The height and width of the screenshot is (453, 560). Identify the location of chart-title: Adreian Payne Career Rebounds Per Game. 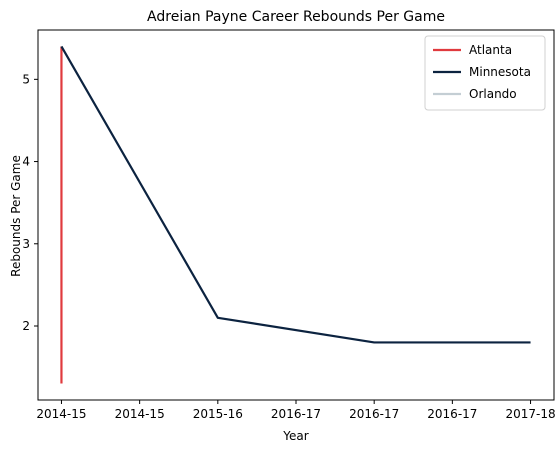
(296, 17).